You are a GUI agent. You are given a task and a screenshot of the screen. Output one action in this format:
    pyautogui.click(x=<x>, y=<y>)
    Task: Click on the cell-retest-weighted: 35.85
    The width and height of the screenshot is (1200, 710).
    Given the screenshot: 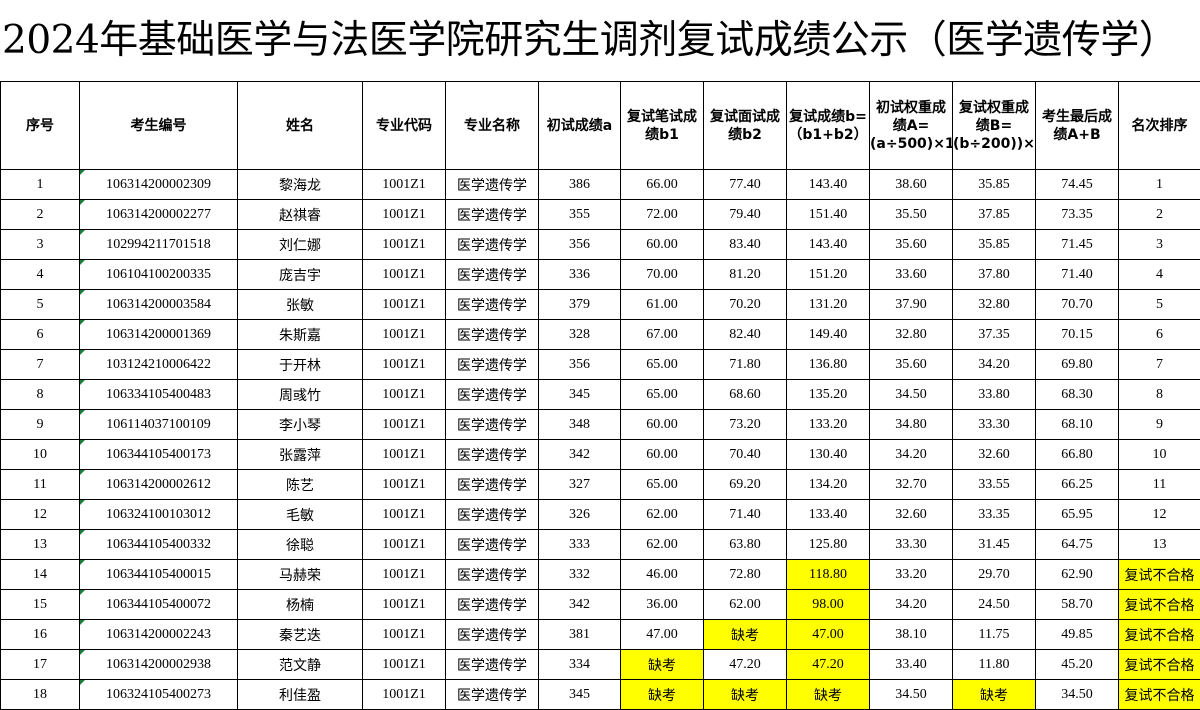 What is the action you would take?
    pyautogui.click(x=994, y=185)
    